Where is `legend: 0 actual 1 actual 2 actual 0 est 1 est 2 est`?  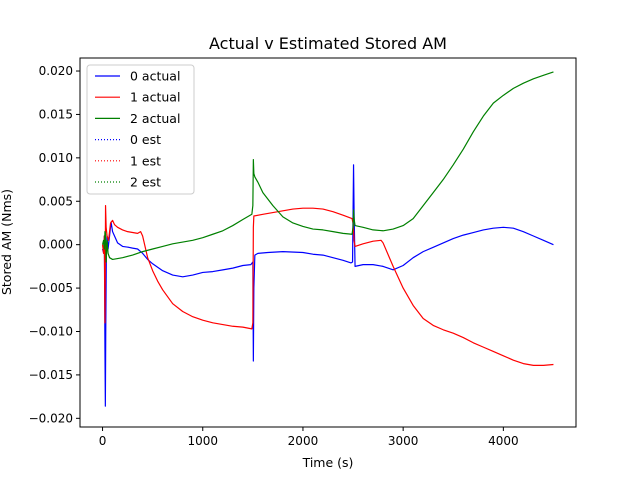
legend: 0 actual 1 actual 2 actual 0 est 1 est 2 est is located at coordinates (140, 129).